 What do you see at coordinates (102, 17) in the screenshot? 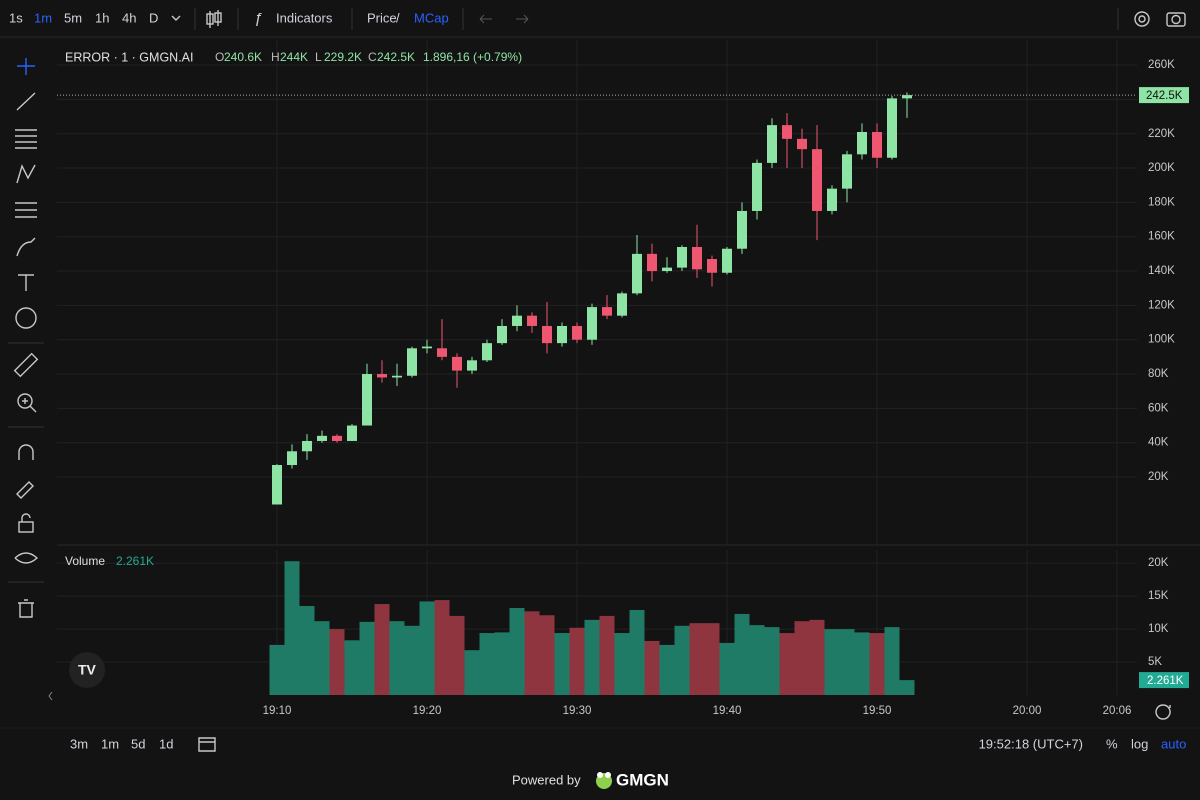
I see `interval-button: 1h` at bounding box center [102, 17].